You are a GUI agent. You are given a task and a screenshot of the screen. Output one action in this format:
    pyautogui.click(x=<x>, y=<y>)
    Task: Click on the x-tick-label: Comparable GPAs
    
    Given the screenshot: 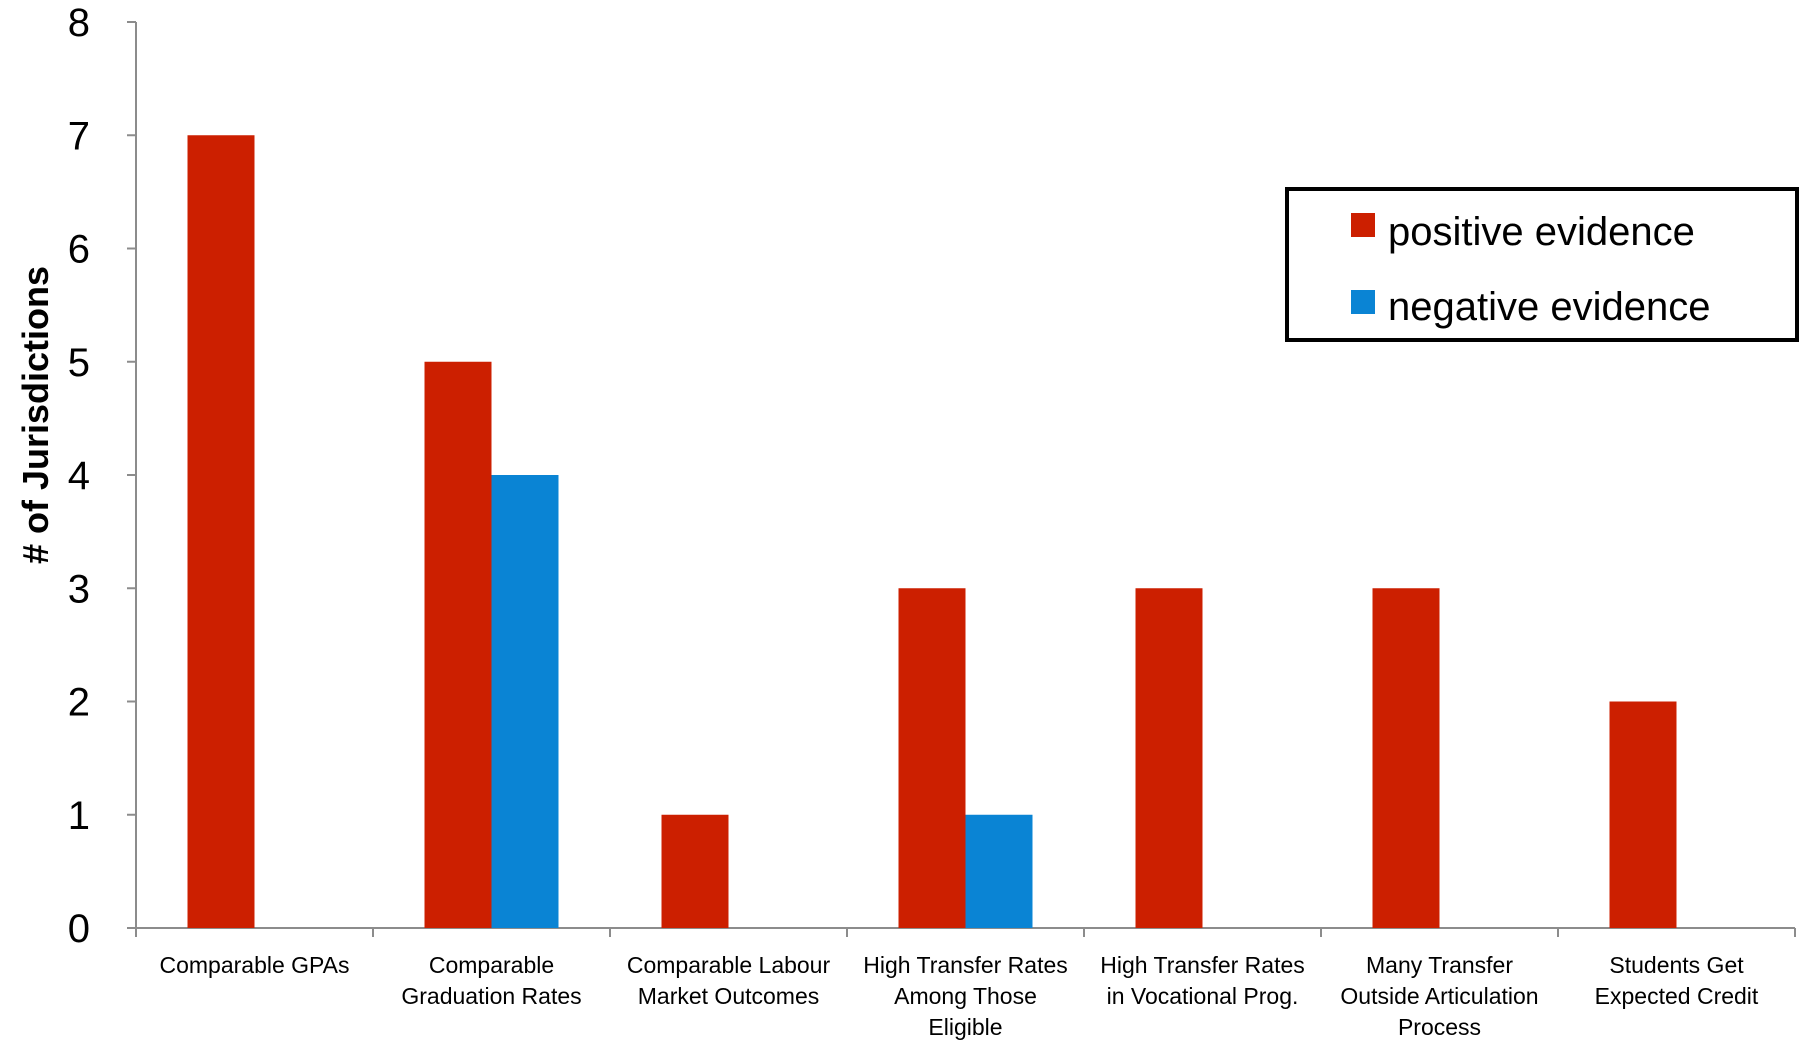 What is the action you would take?
    pyautogui.click(x=254, y=965)
    